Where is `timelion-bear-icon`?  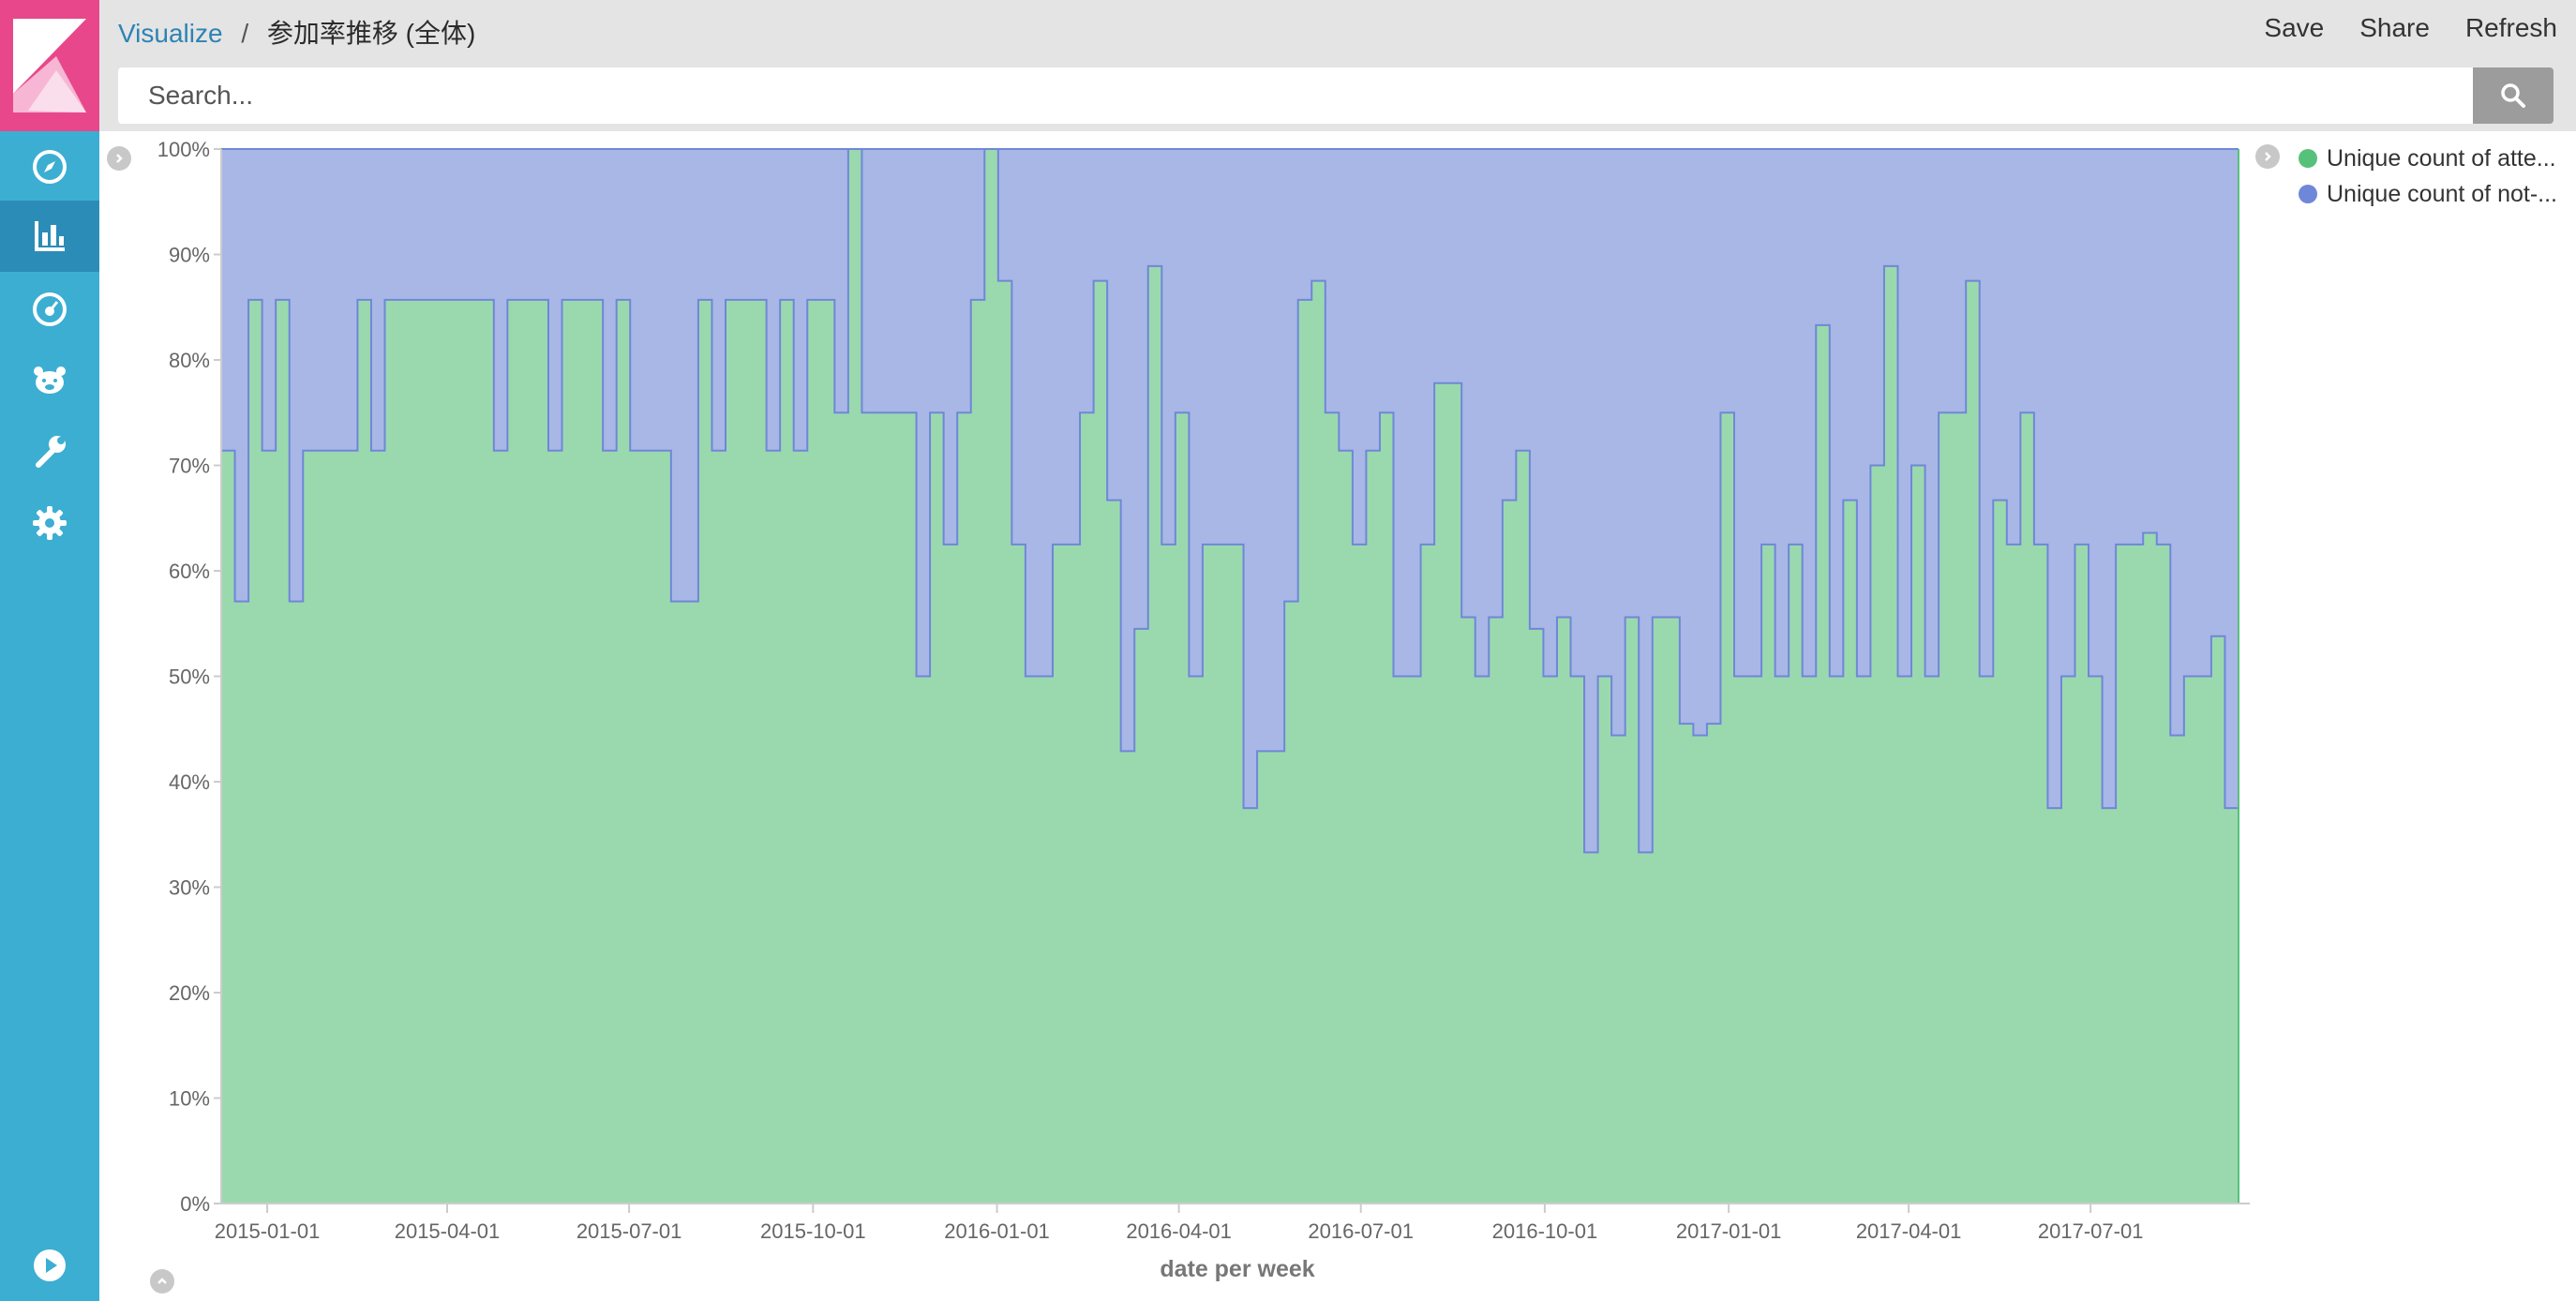
timelion-bear-icon is located at coordinates (49, 381).